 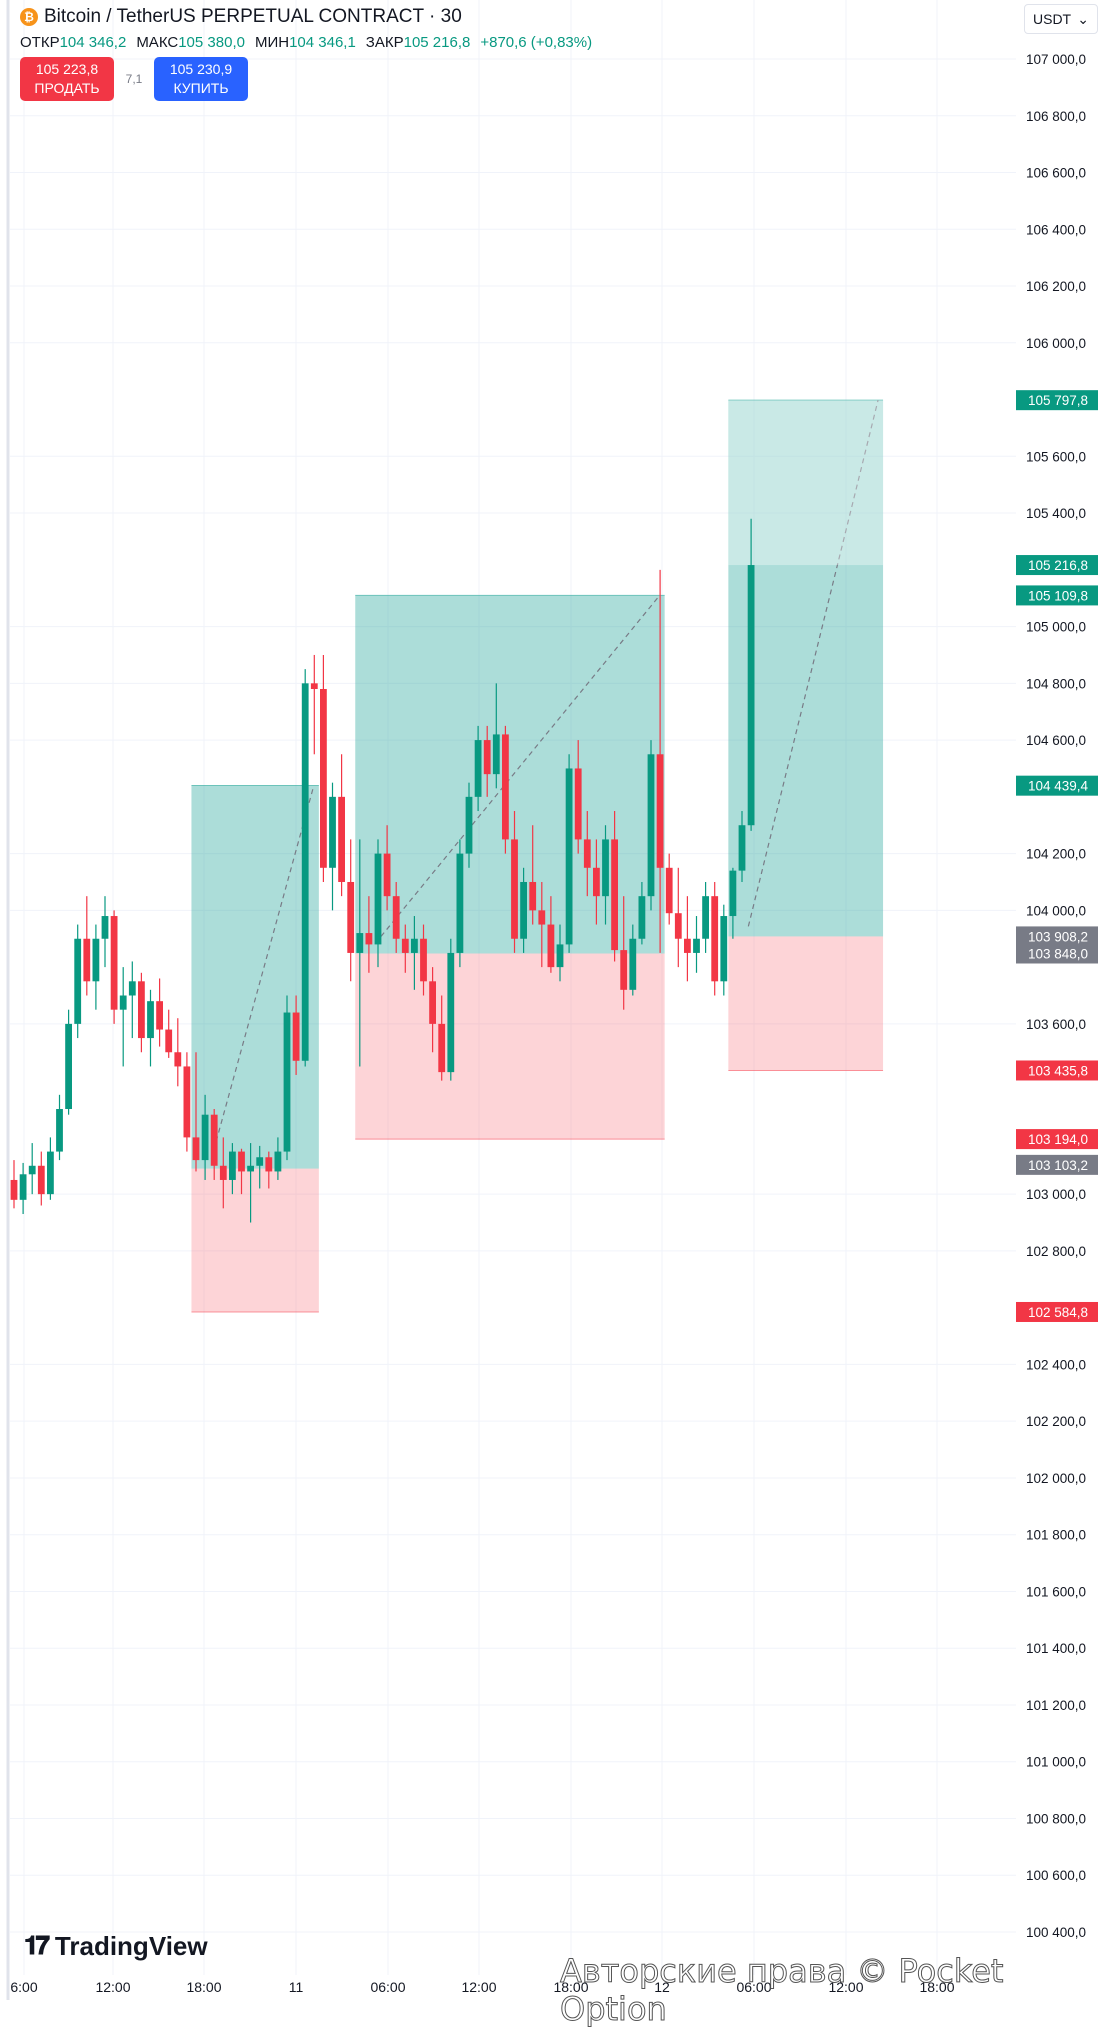 What do you see at coordinates (1056, 1024) in the screenshot?
I see `y-tick-label: 103 600,0` at bounding box center [1056, 1024].